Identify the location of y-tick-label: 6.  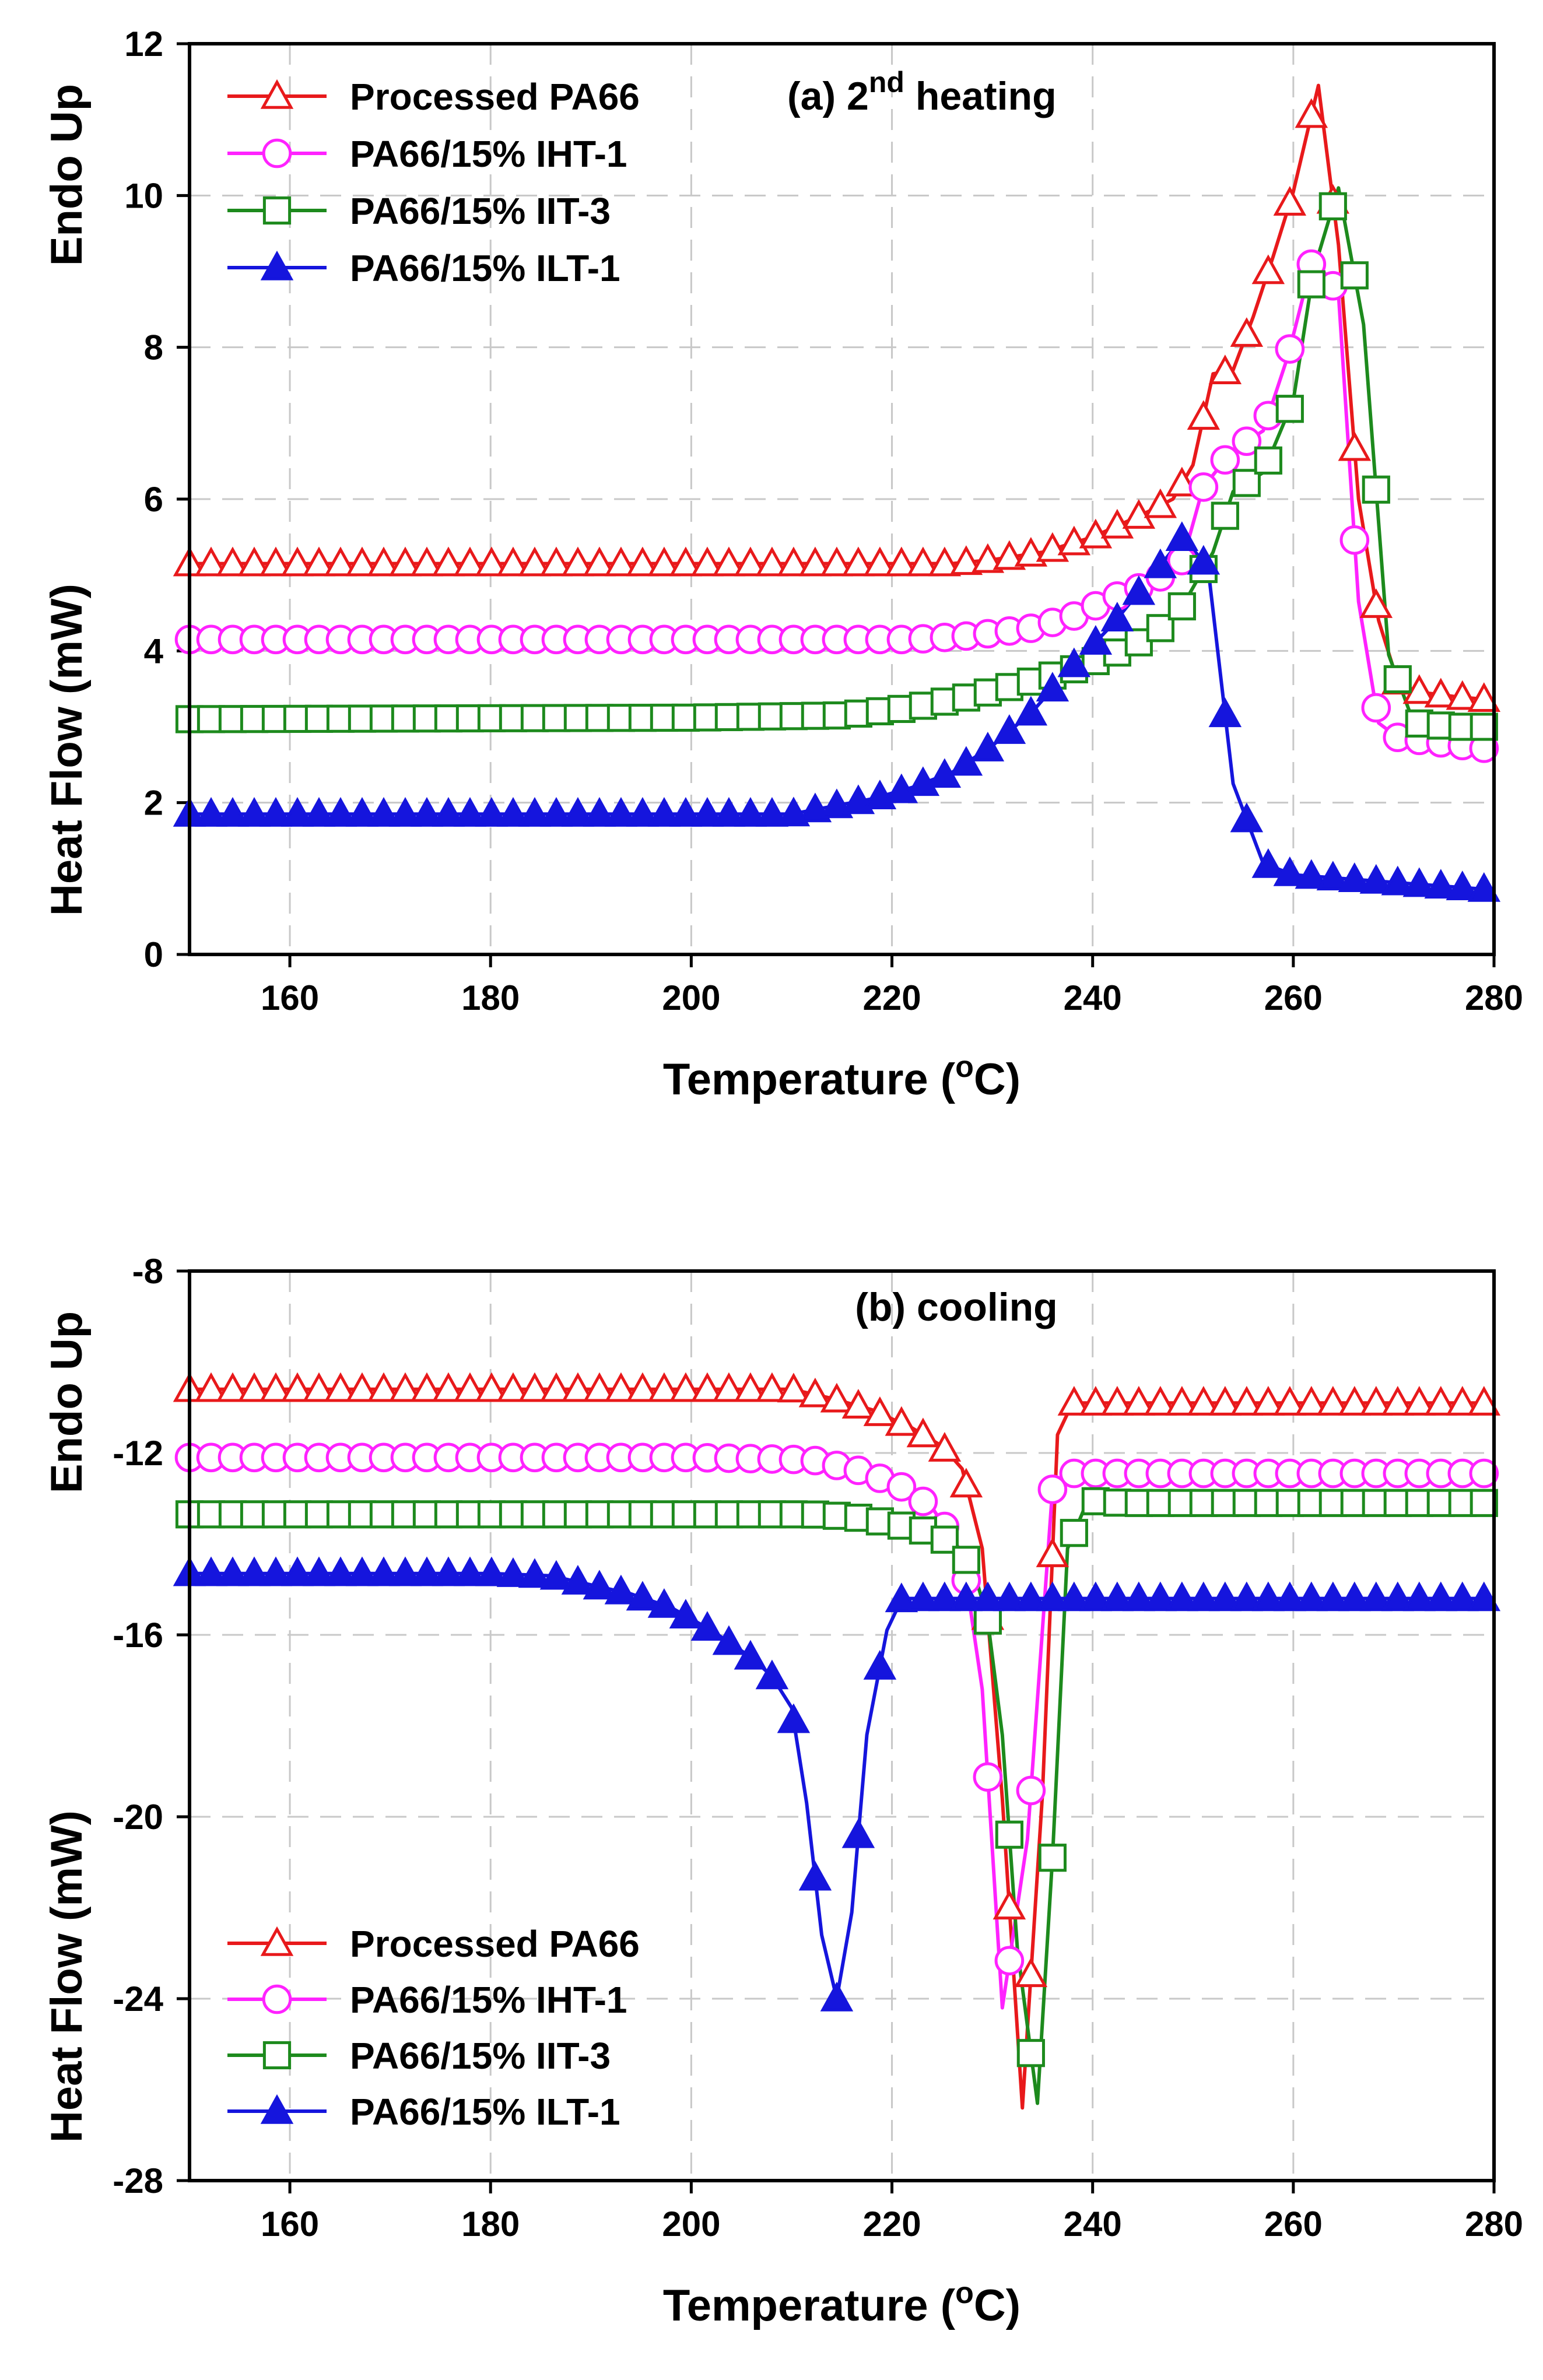
(154, 499).